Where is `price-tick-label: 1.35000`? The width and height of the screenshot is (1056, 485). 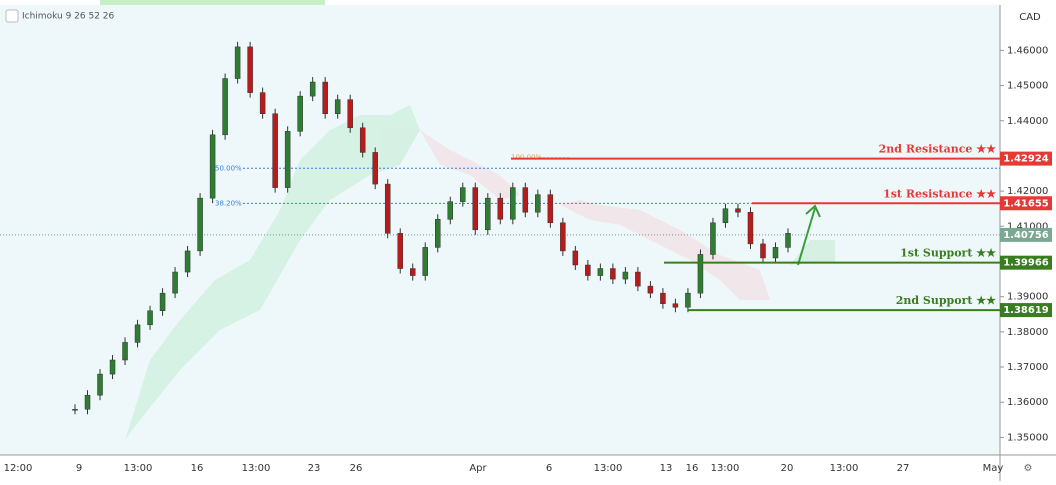
price-tick-label: 1.35000 is located at coordinates (1027, 437).